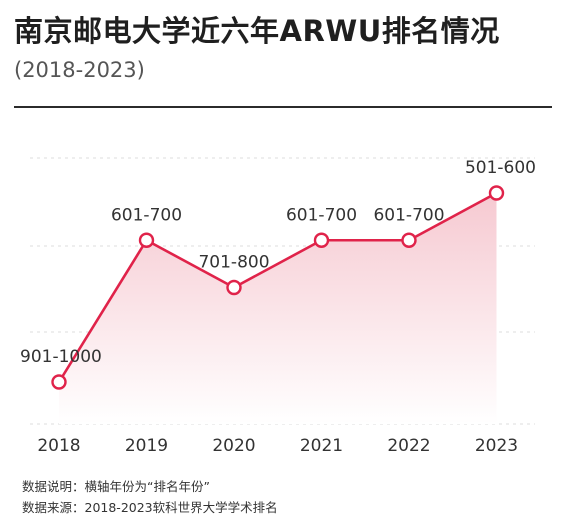  What do you see at coordinates (233, 446) in the screenshot?
I see `x-tick-label: 2020` at bounding box center [233, 446].